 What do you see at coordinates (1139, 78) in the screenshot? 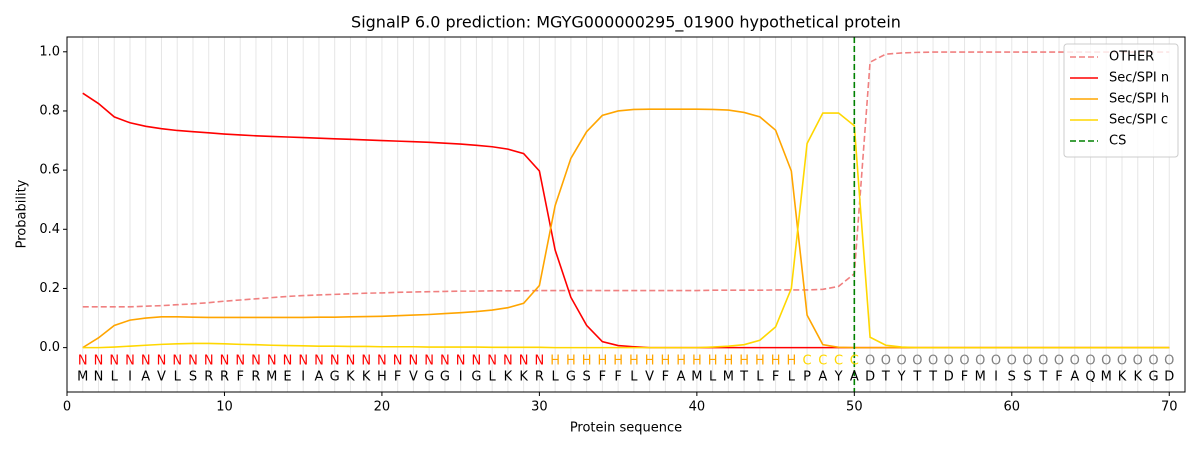
I see `legend-label: Sec/SPI n` at bounding box center [1139, 78].